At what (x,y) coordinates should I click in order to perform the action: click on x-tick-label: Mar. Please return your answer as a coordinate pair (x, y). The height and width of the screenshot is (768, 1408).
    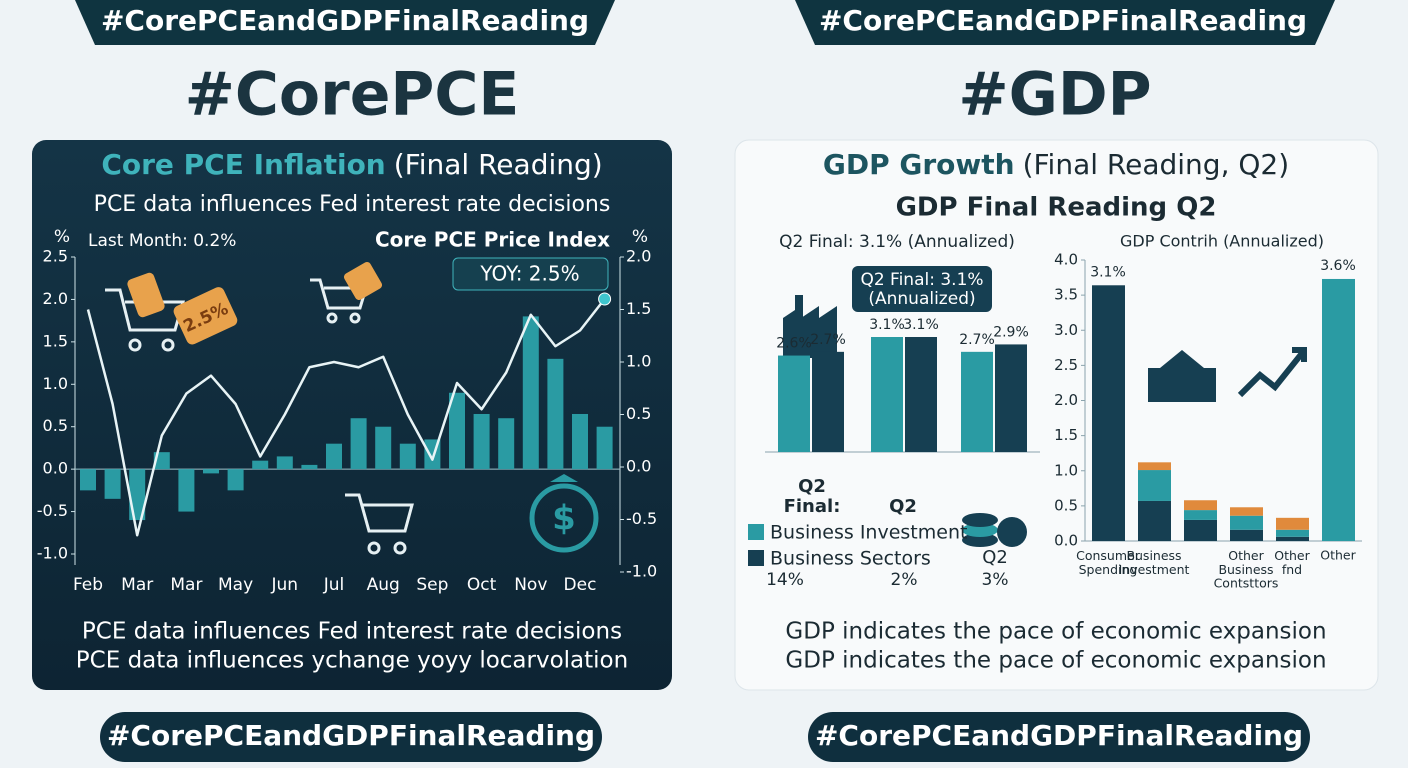
    Looking at the image, I should click on (186, 585).